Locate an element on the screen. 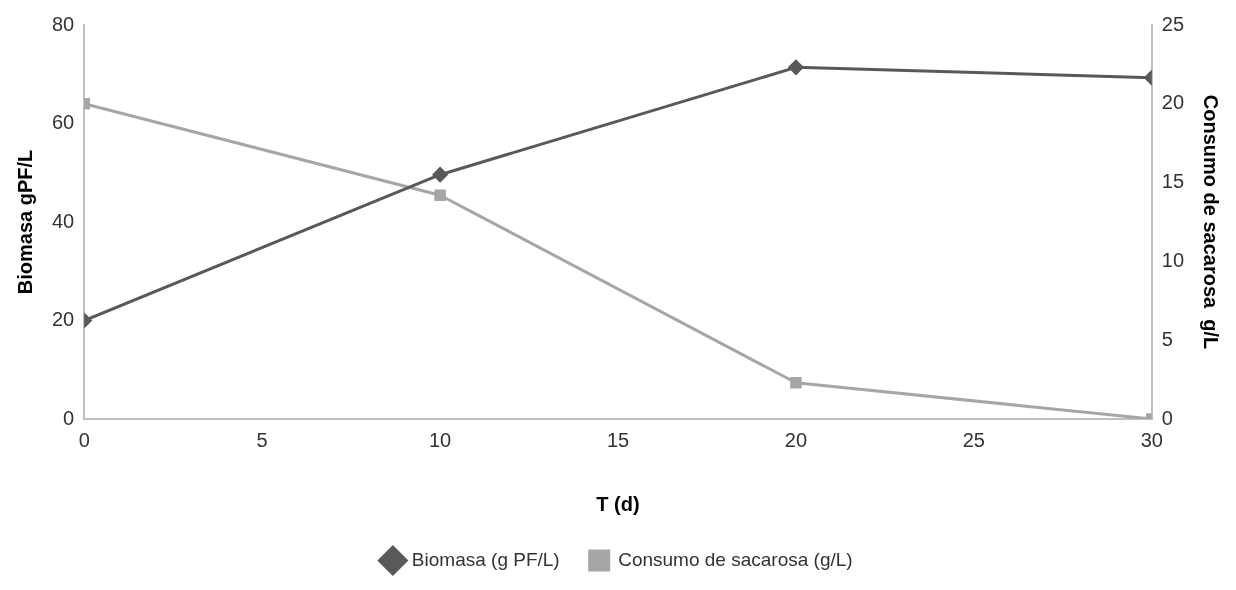 The height and width of the screenshot is (590, 1236). x-tick-label: 25 is located at coordinates (973, 439).